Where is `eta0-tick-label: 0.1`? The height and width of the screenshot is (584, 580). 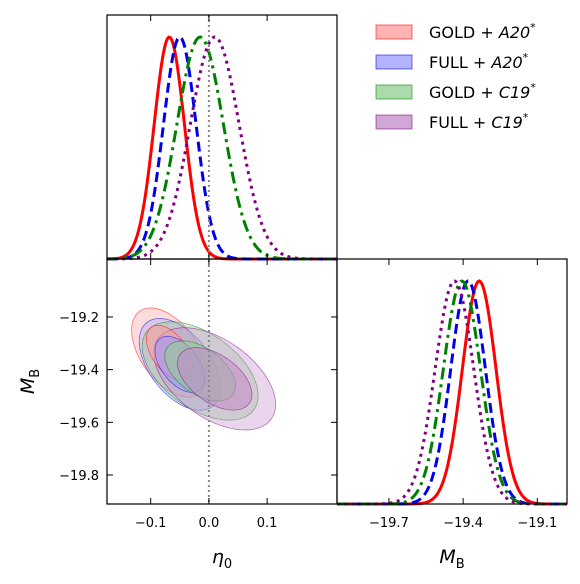
eta0-tick-label: 0.1 is located at coordinates (267, 523).